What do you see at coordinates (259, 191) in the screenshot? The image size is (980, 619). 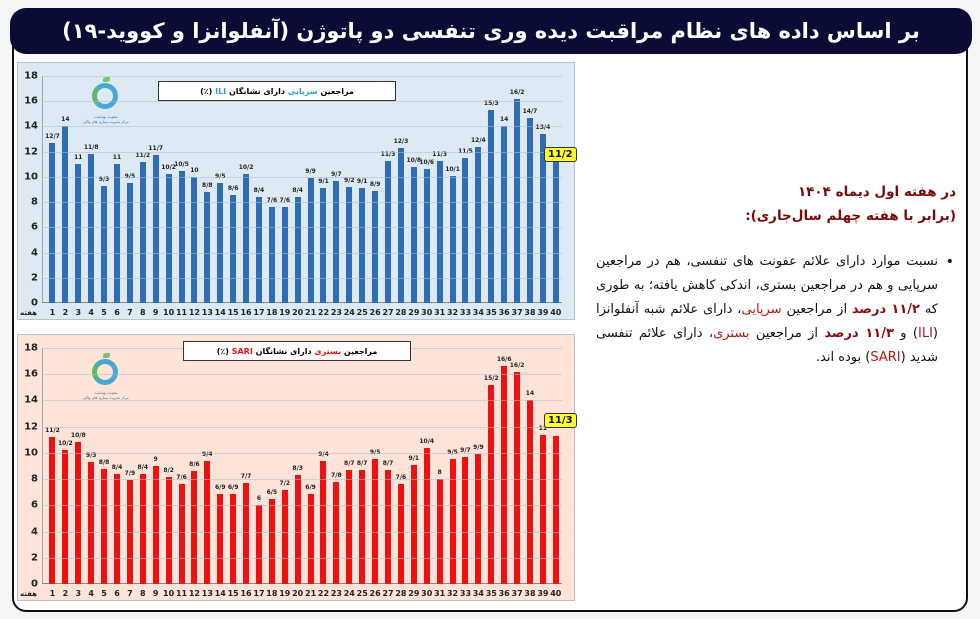 I see `bar-value-label: 8/4` at bounding box center [259, 191].